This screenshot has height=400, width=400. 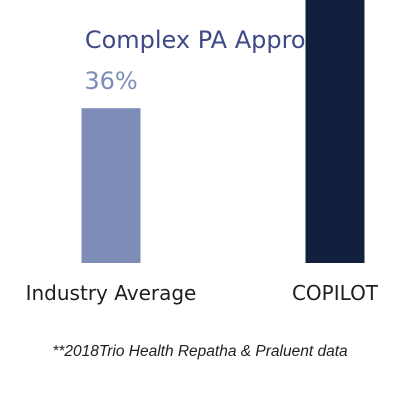 What do you see at coordinates (110, 81) in the screenshot?
I see `value-label-industry-average: 36%` at bounding box center [110, 81].